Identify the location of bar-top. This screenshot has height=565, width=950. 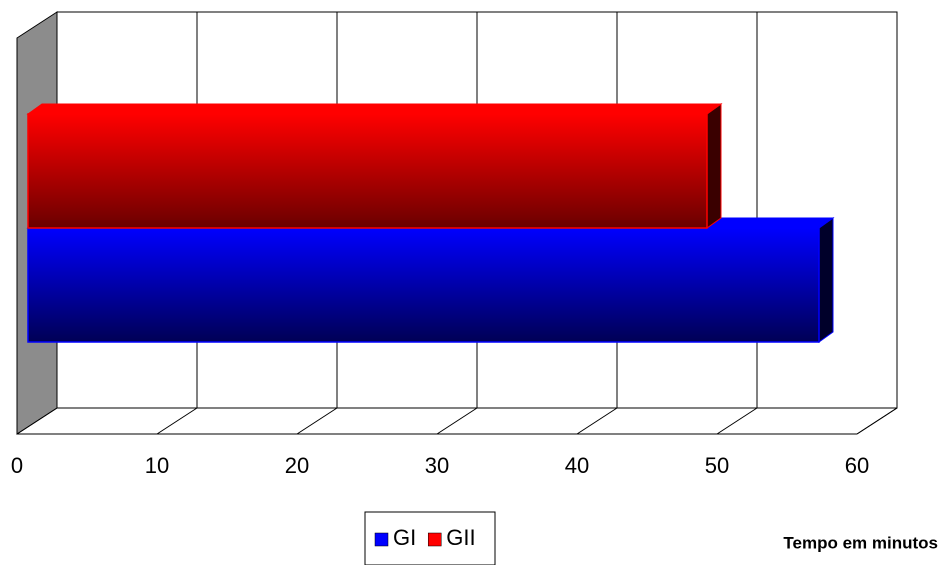
(374, 109).